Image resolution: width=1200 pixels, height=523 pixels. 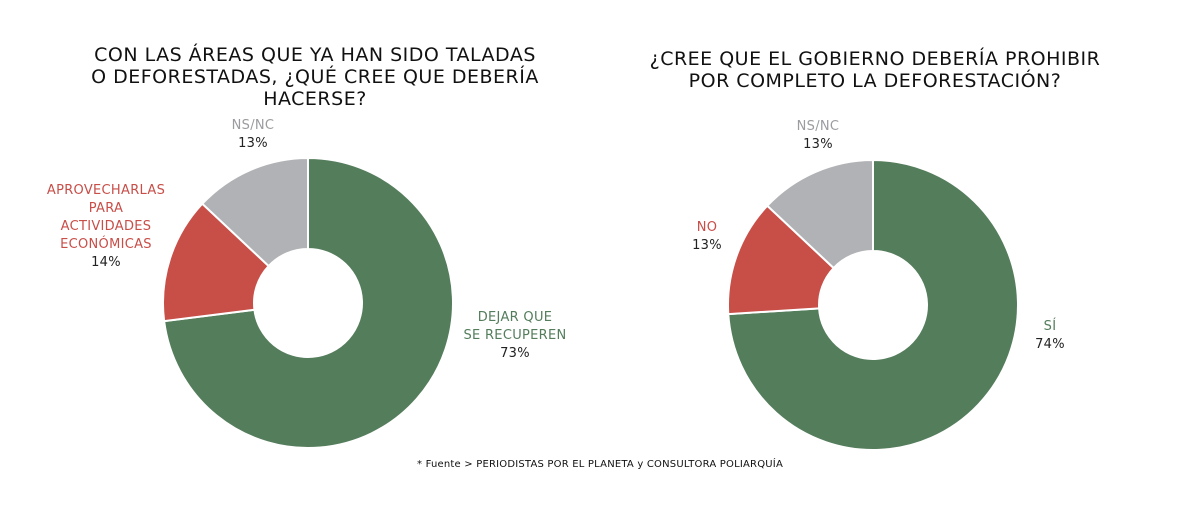 I want to click on chart-2-label-no-value: 13, so click(x=707, y=246).